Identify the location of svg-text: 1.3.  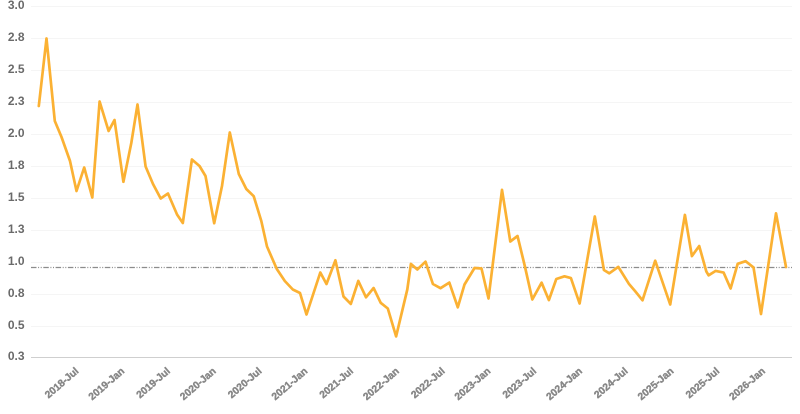
(16, 229).